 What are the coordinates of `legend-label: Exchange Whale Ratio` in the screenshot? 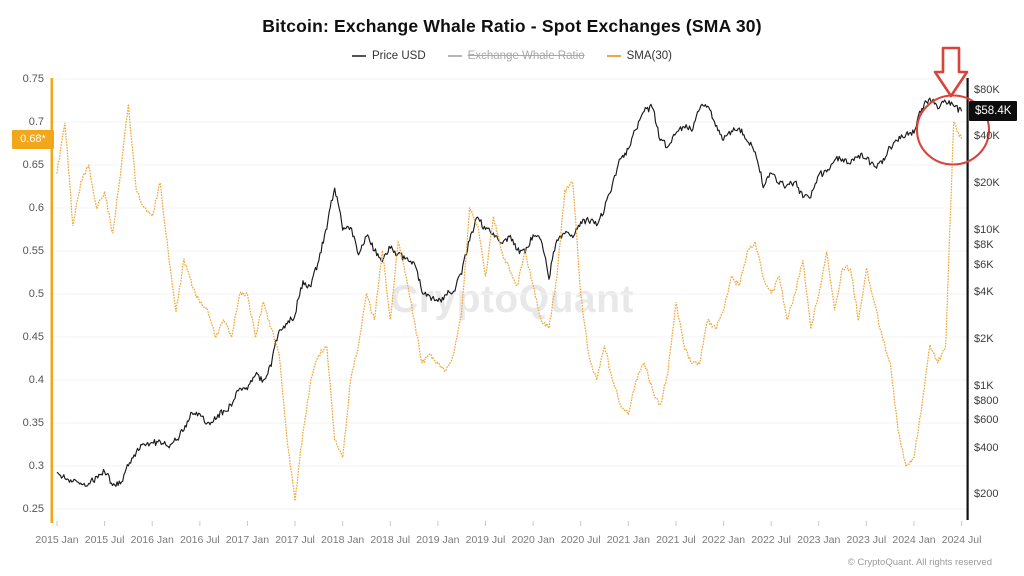 It's located at (526, 56).